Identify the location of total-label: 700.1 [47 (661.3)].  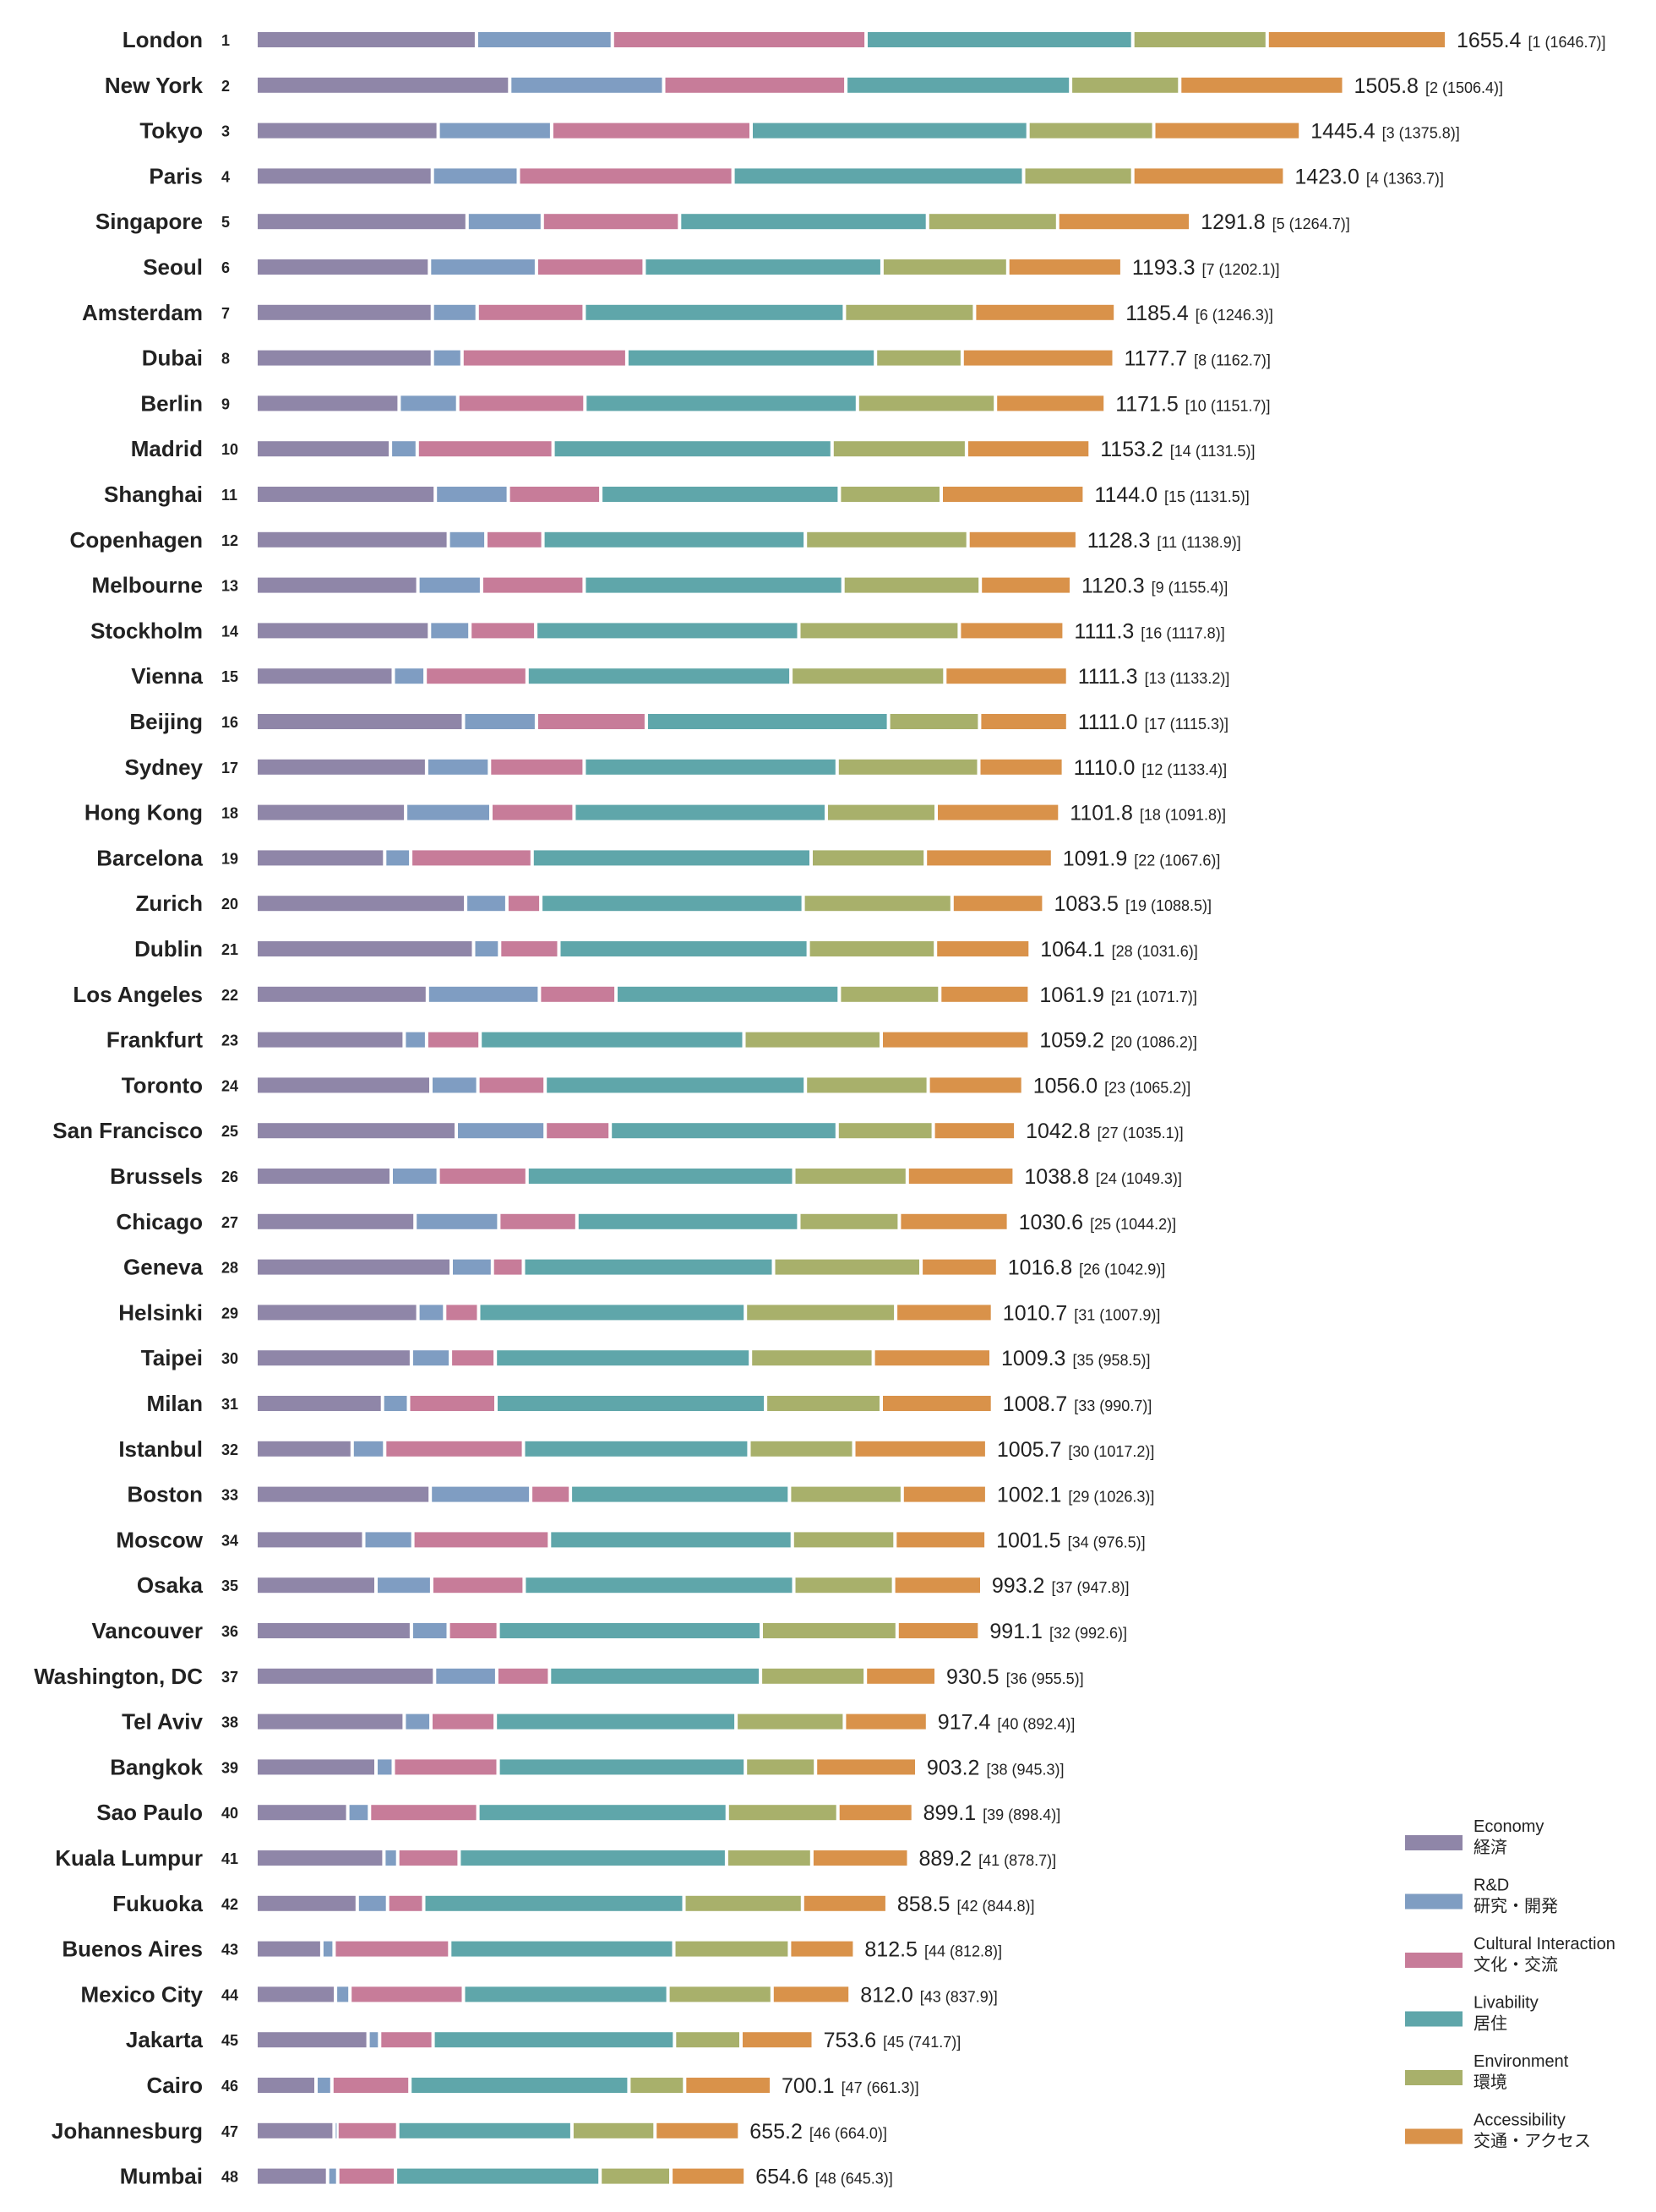
(850, 2086).